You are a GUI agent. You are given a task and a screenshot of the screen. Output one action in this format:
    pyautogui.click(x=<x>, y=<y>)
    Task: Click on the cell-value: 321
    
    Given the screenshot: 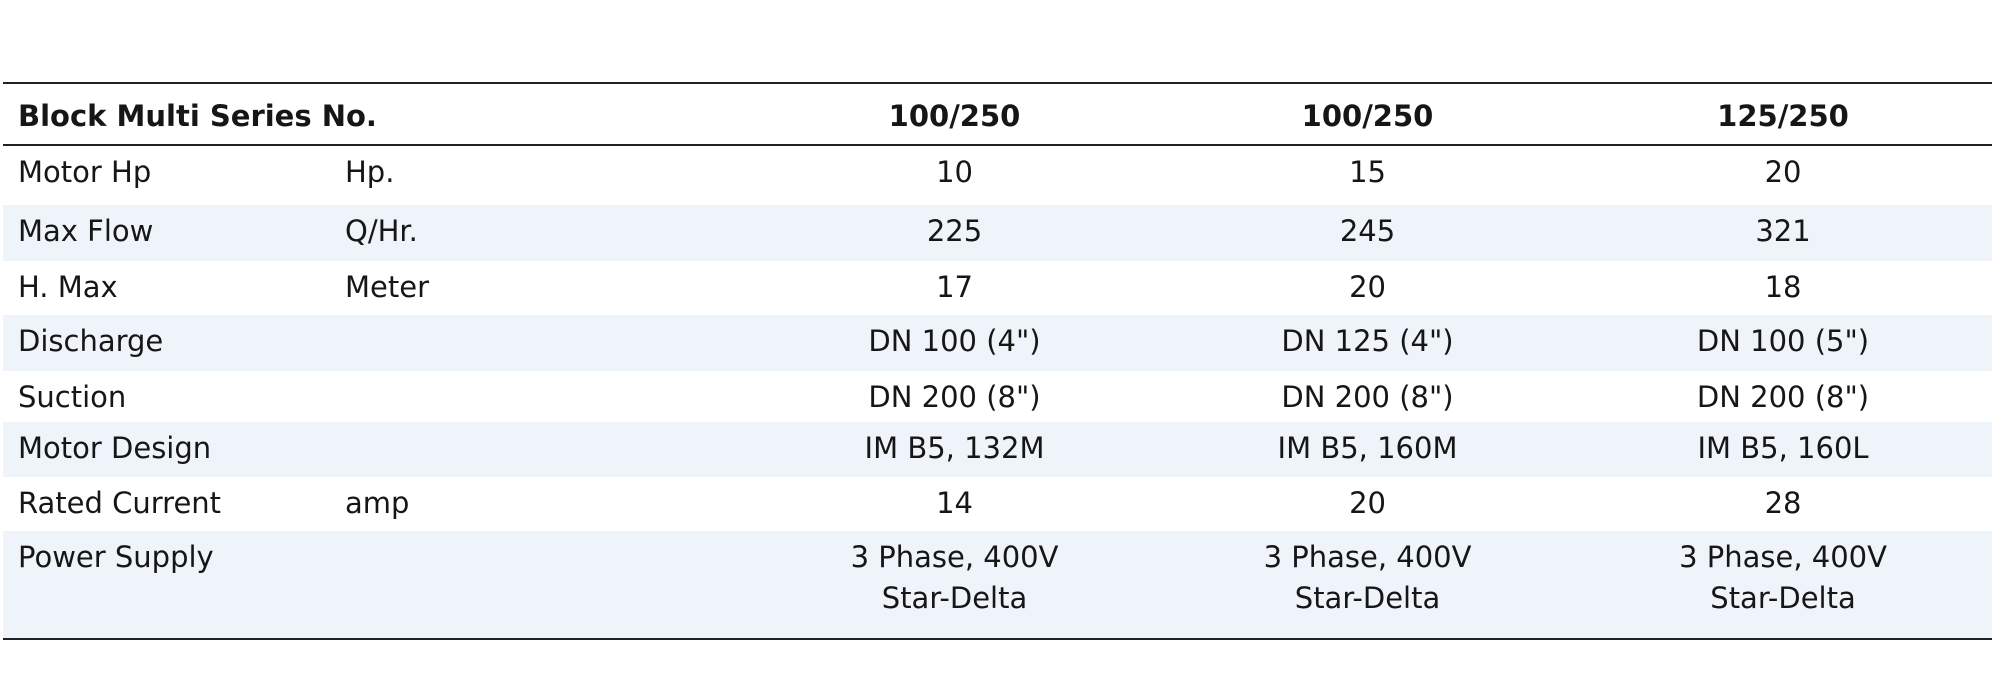 What is the action you would take?
    pyautogui.click(x=1783, y=231)
    